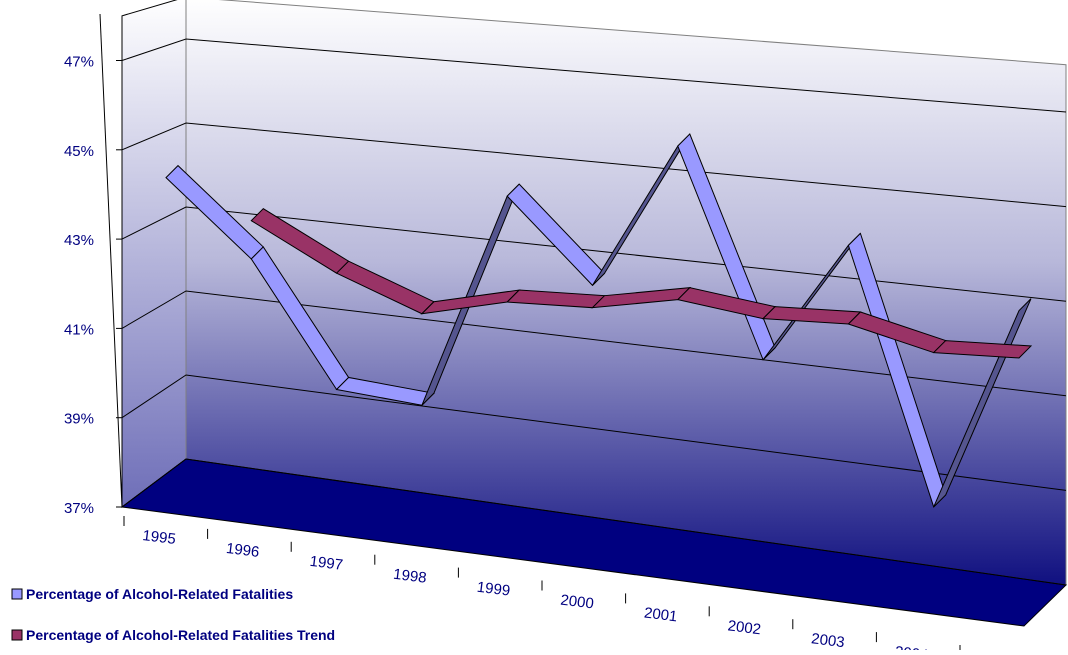 Image resolution: width=1068 pixels, height=655 pixels. I want to click on y-tick-label: 37%, so click(79, 508).